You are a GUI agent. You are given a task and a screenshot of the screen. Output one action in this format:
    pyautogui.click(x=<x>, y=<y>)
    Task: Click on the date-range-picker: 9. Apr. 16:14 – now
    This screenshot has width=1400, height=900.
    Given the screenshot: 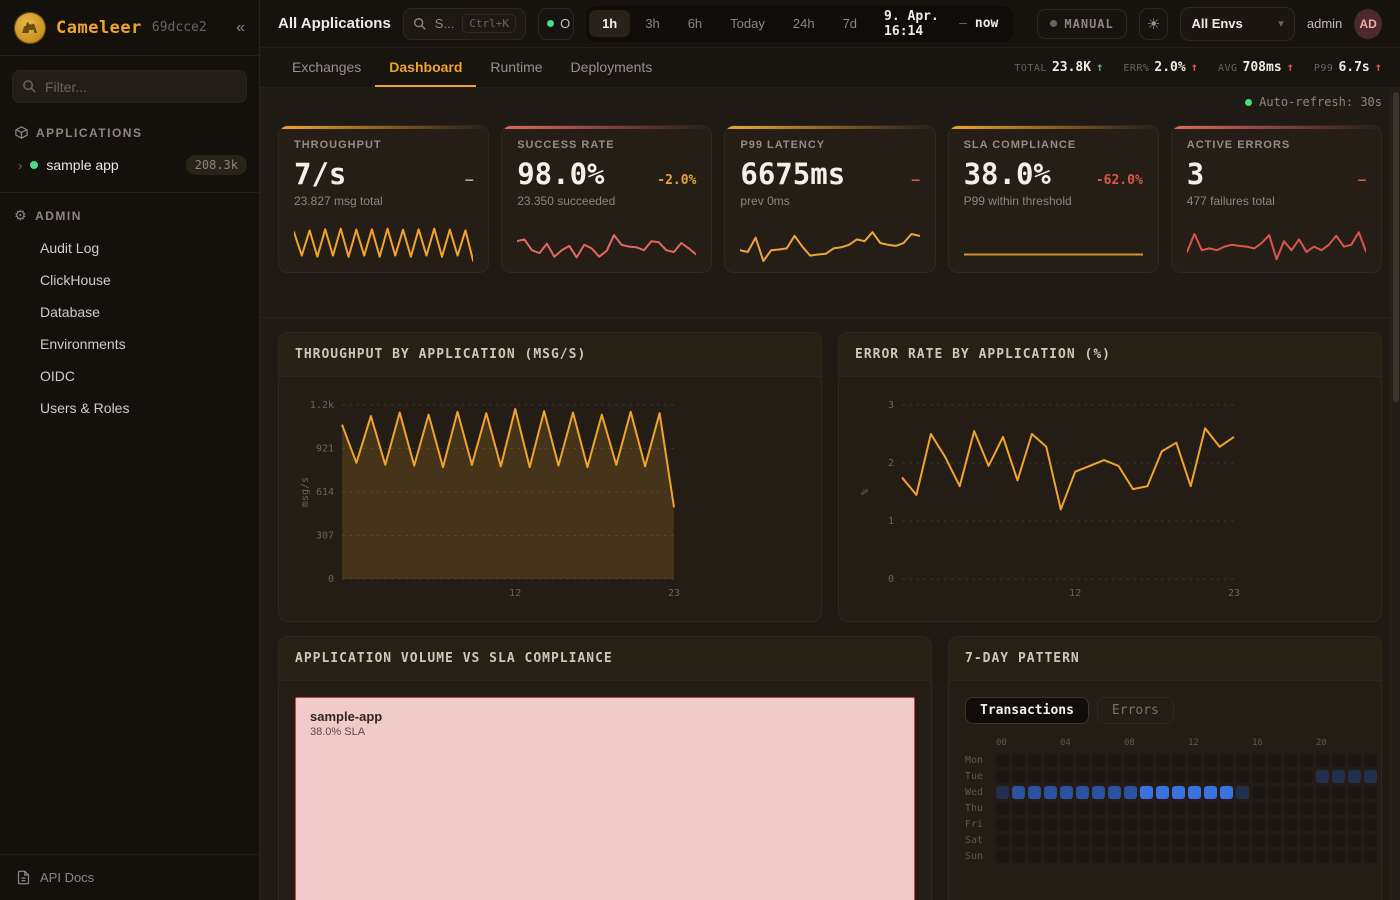 What is the action you would take?
    pyautogui.click(x=941, y=24)
    